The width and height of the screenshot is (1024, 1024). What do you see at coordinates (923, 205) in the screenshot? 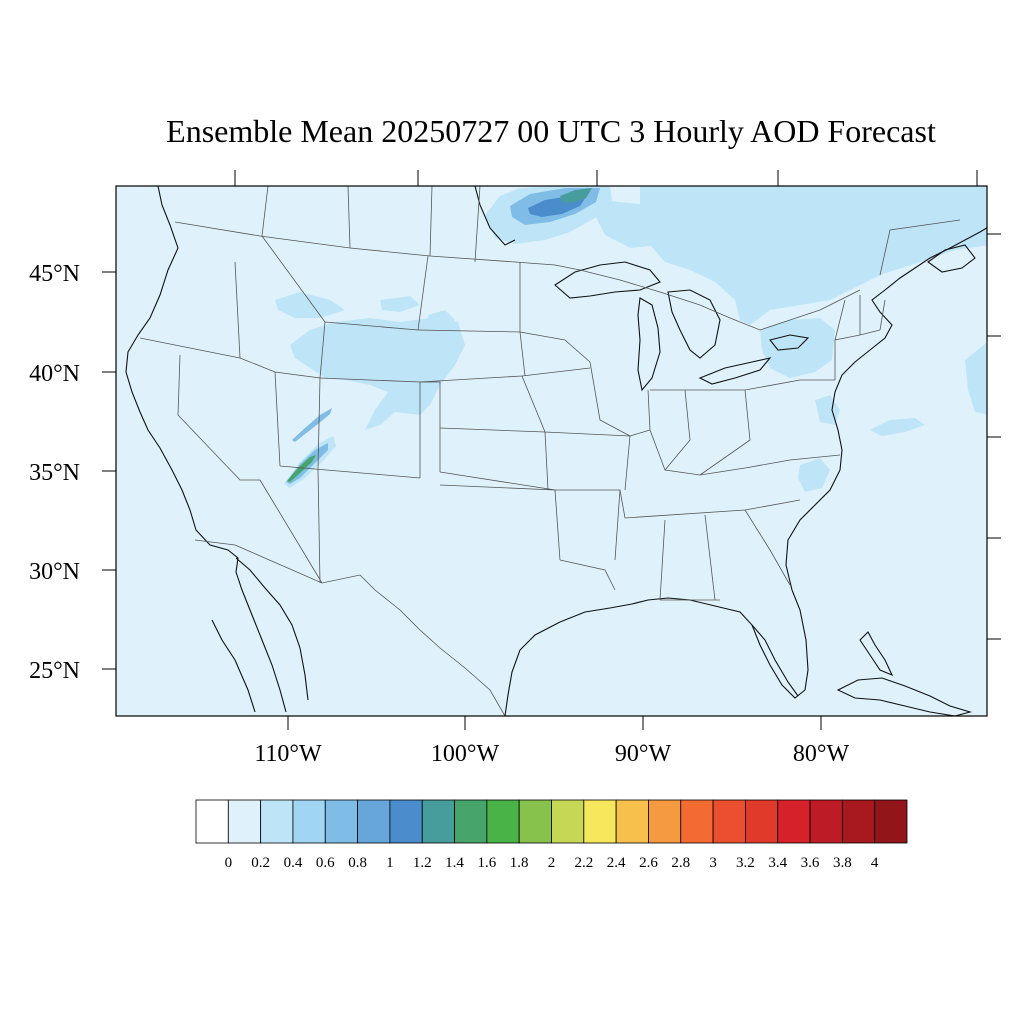
I see `aod-region-quebec-top` at bounding box center [923, 205].